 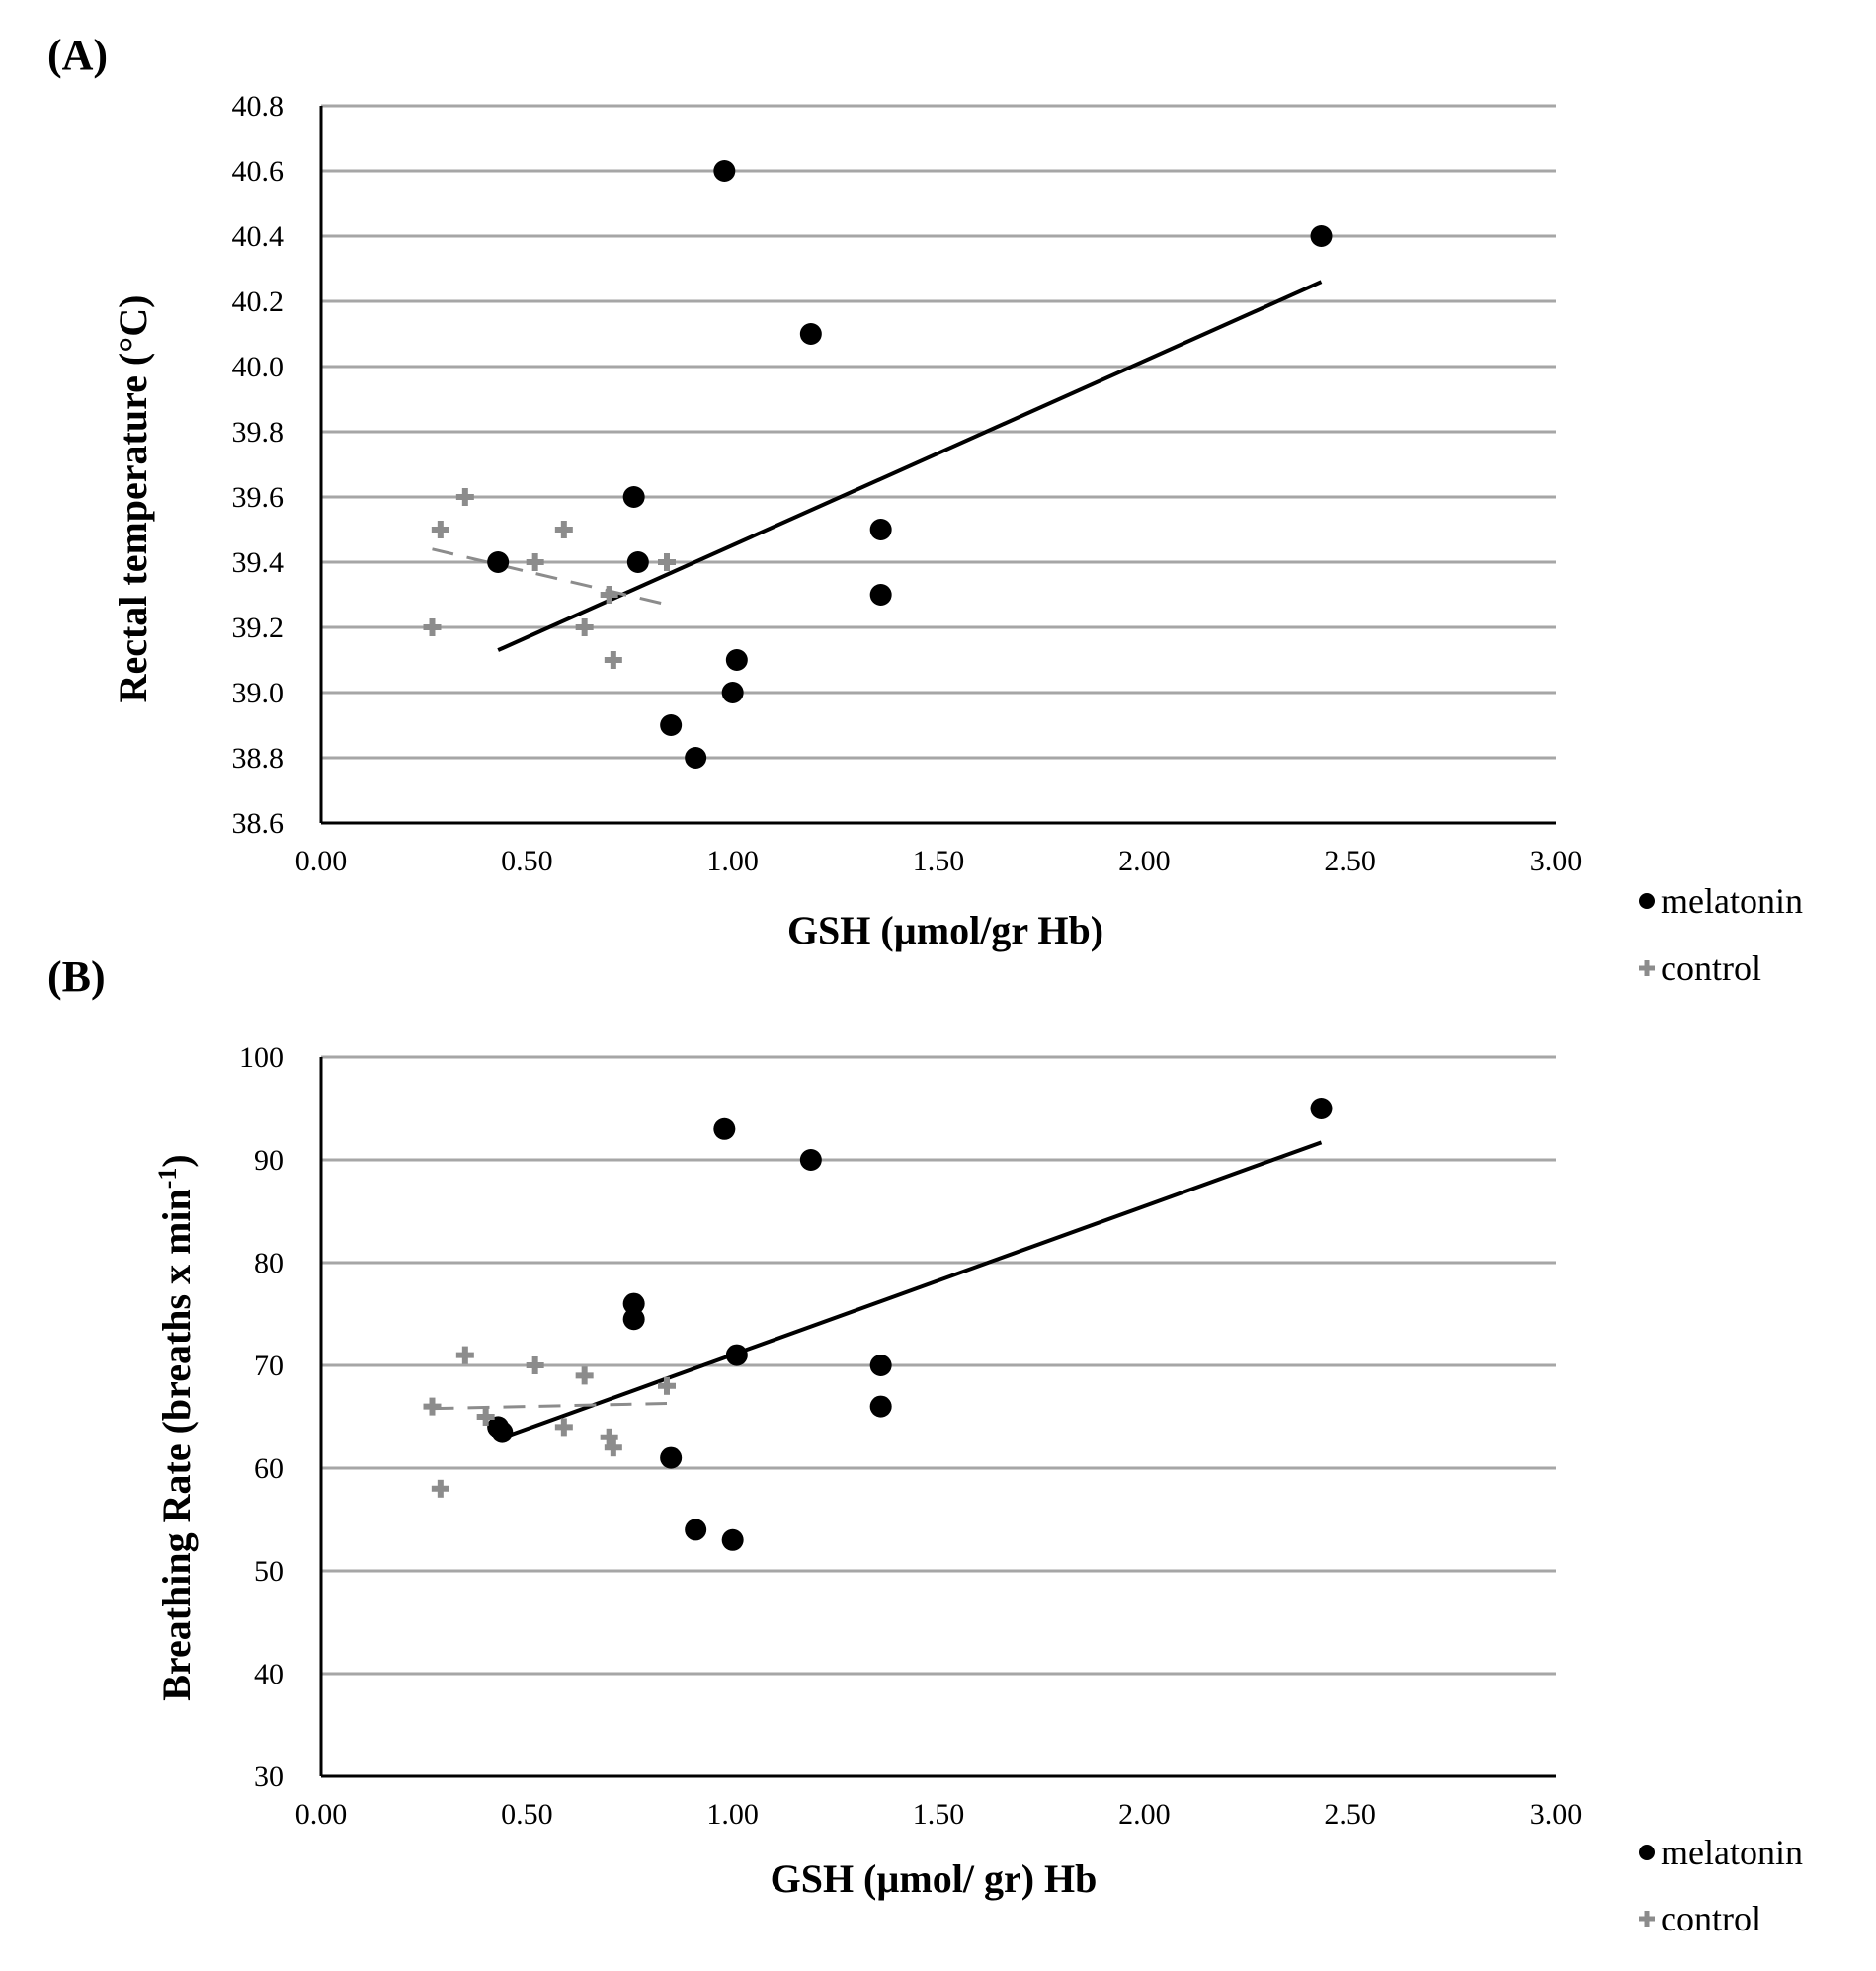 I want to click on panel-b-x-tick-label: 3.00, so click(x=1557, y=1814).